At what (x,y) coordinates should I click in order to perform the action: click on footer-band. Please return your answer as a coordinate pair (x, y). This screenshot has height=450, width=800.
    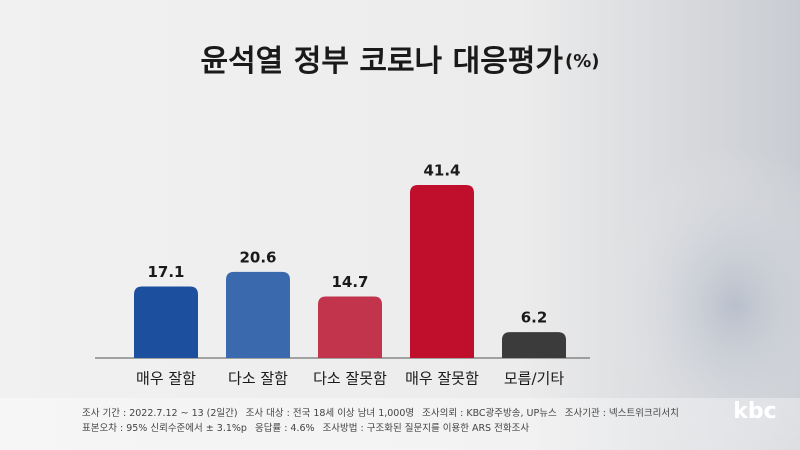
    Looking at the image, I should click on (400, 424).